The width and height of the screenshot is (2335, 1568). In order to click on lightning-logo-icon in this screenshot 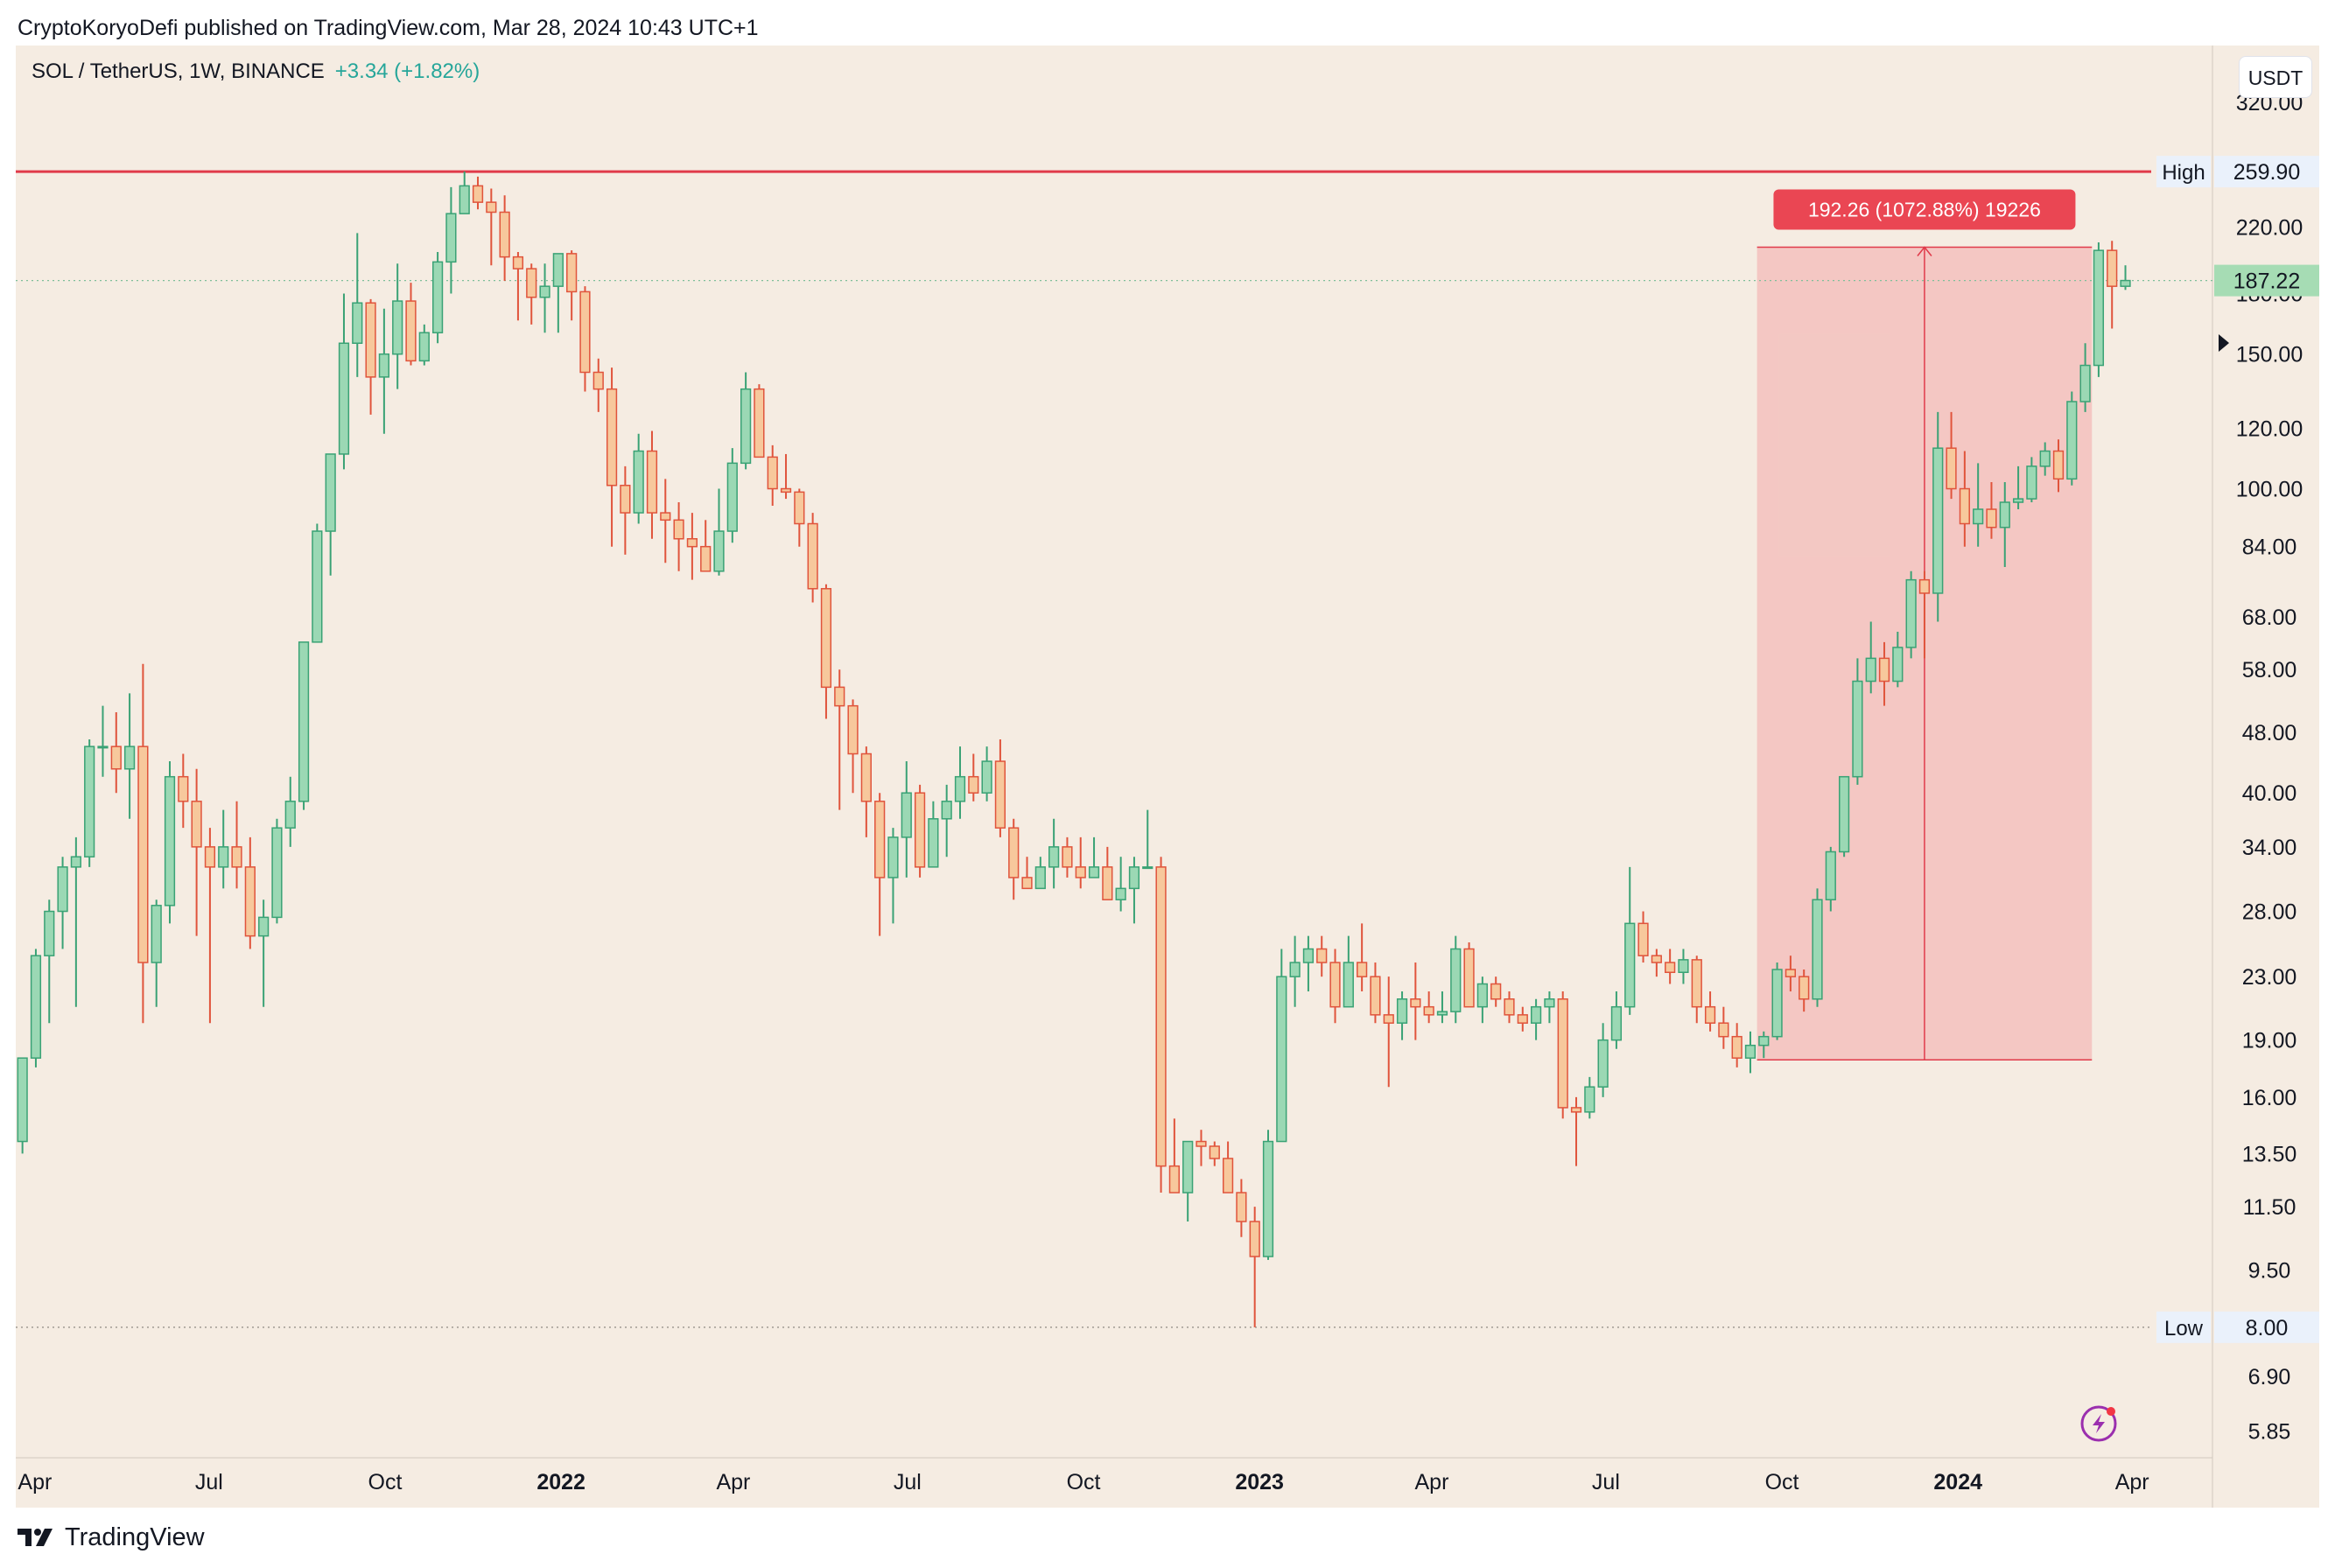, I will do `click(2098, 1423)`.